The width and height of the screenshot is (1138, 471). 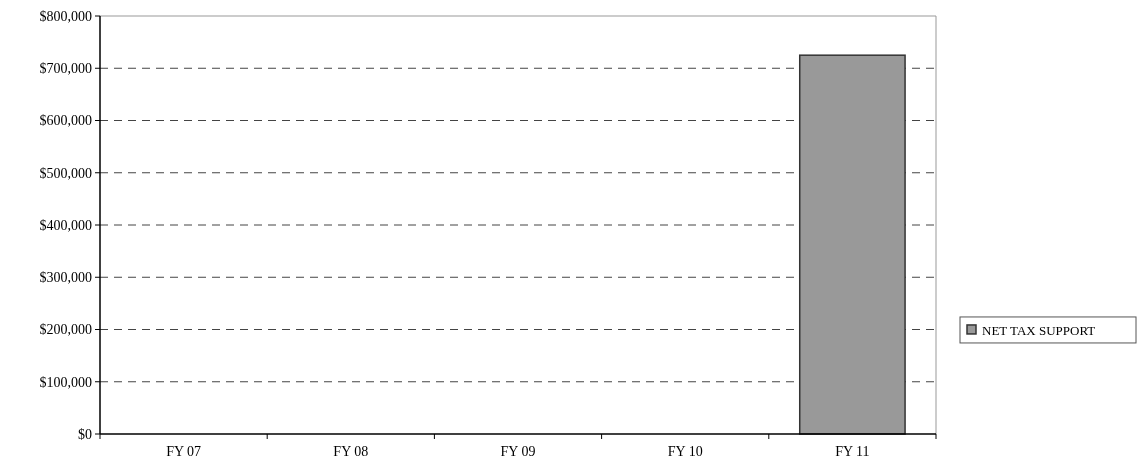 What do you see at coordinates (85, 434) in the screenshot?
I see `y-tick-label: $0` at bounding box center [85, 434].